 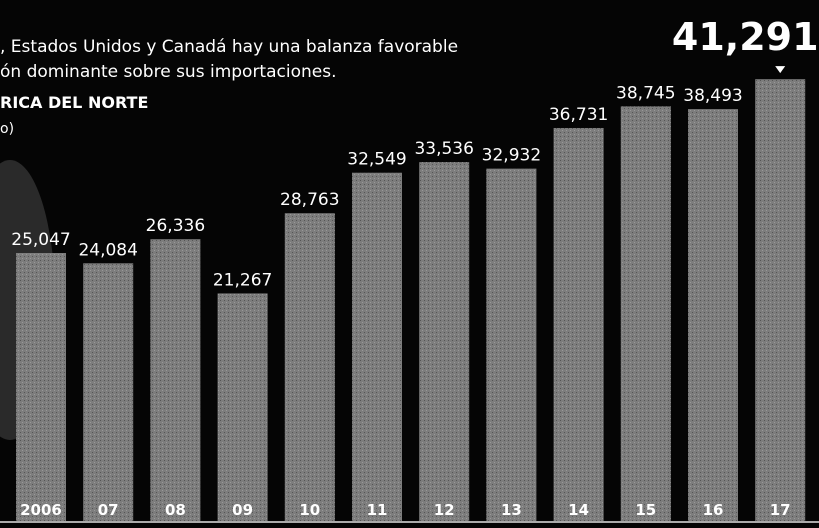 What do you see at coordinates (108, 510) in the screenshot?
I see `x-tick-label: 07` at bounding box center [108, 510].